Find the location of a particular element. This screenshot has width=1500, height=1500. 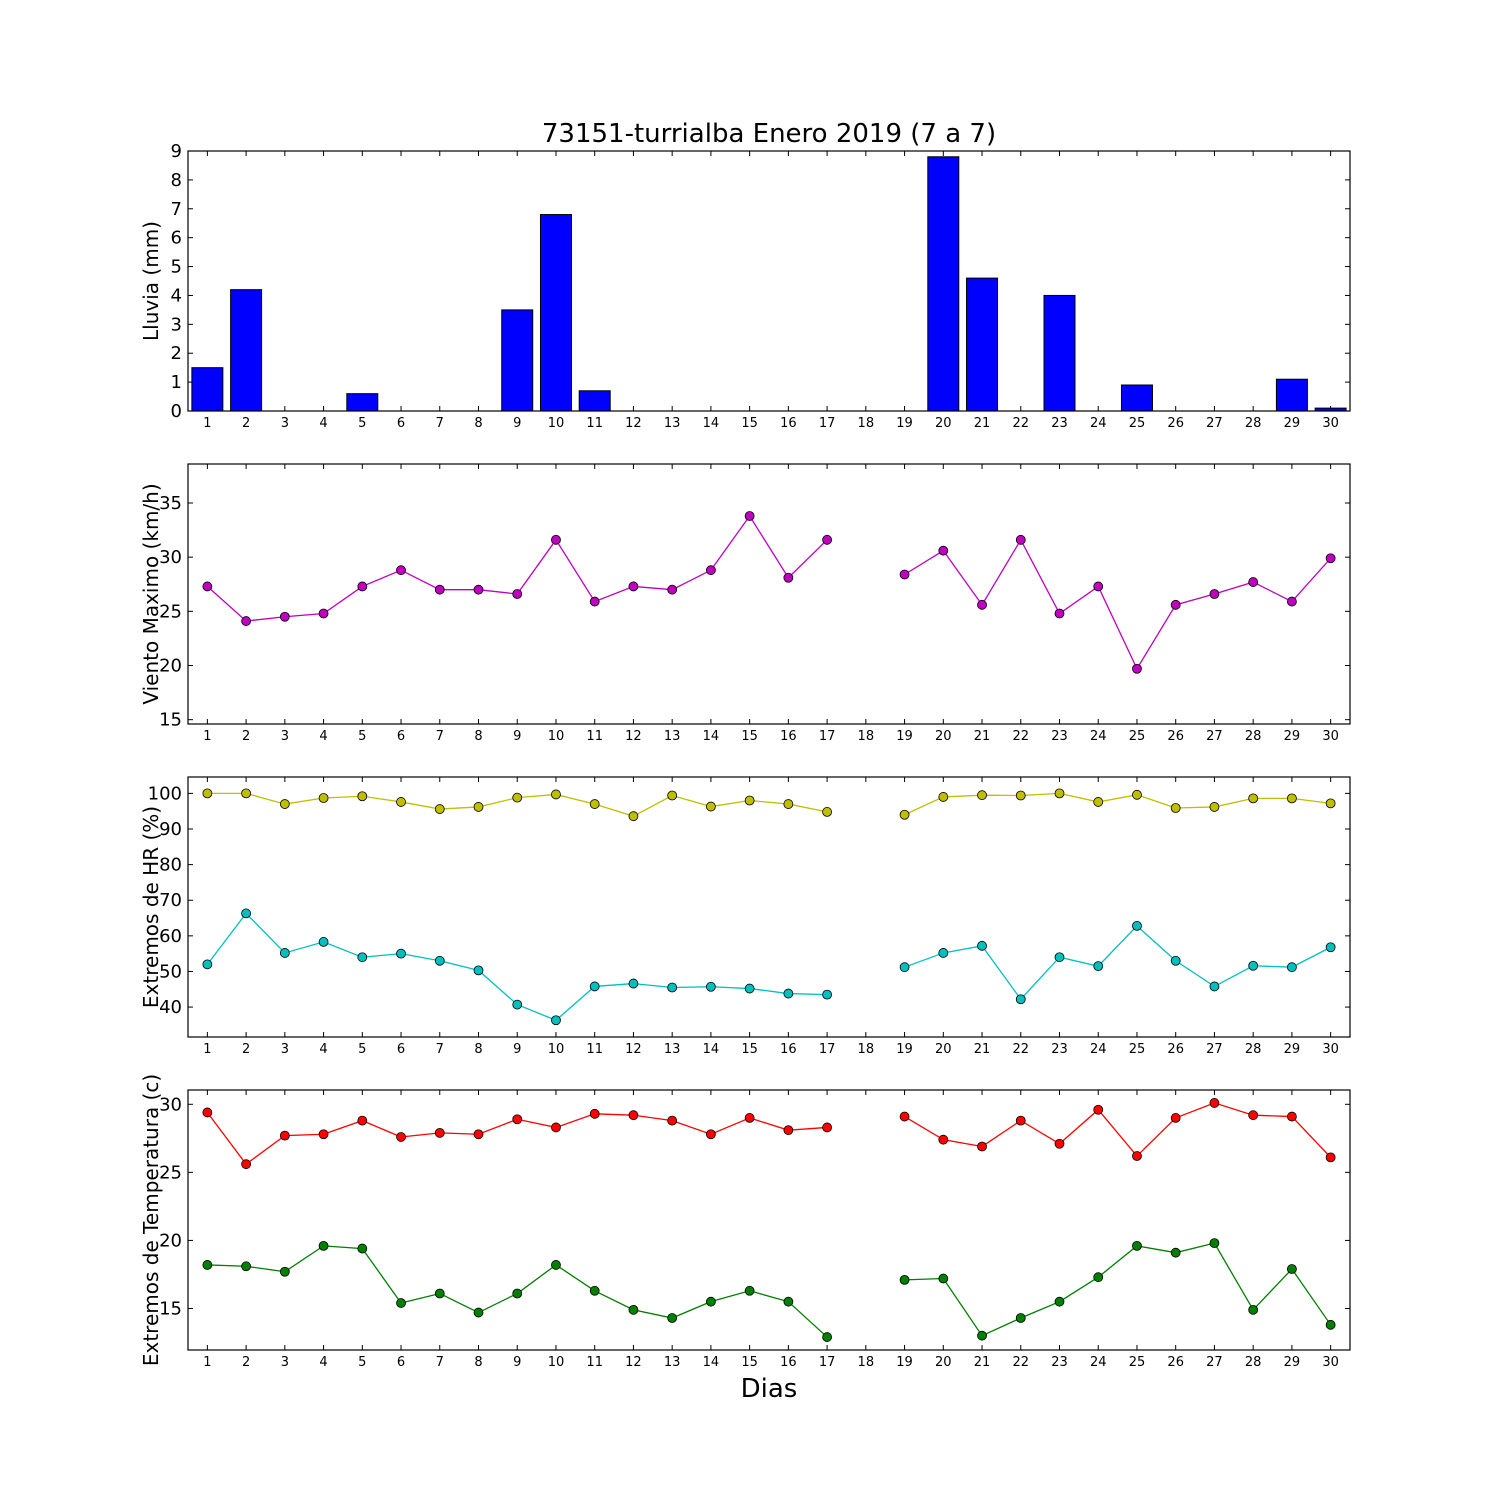

x-tick-label: 25 is located at coordinates (1137, 423).